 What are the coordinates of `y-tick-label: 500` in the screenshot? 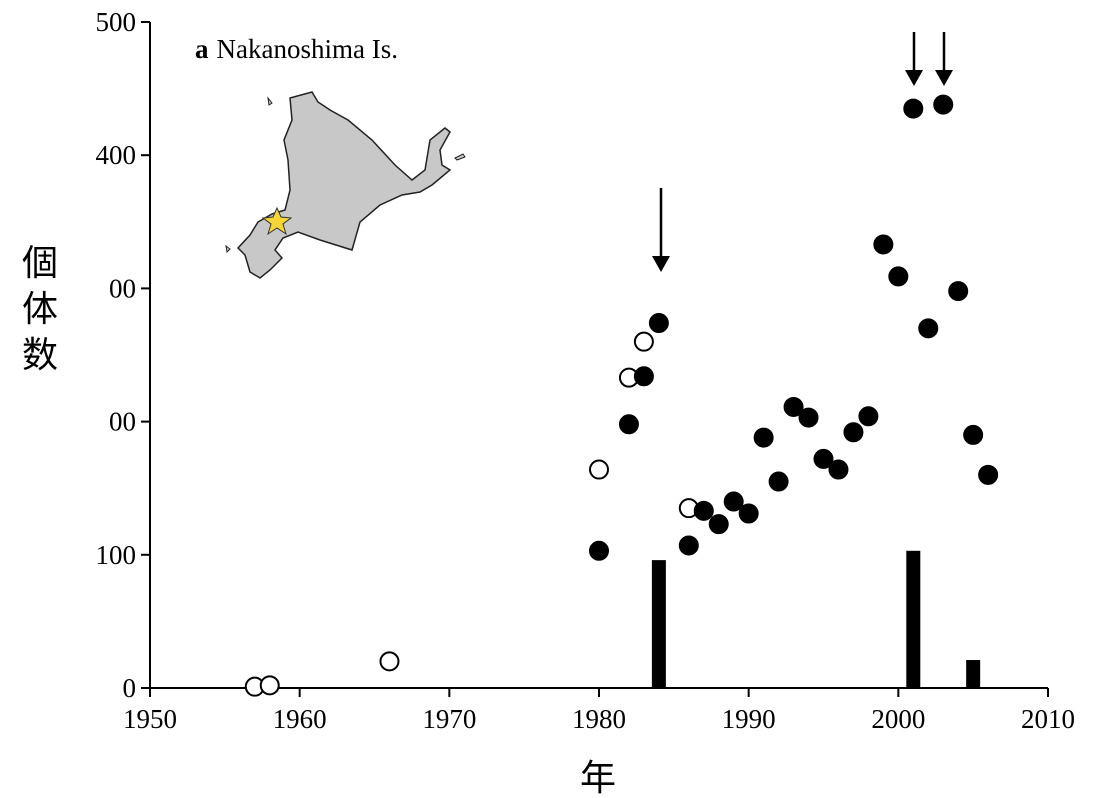 It's located at (116, 22).